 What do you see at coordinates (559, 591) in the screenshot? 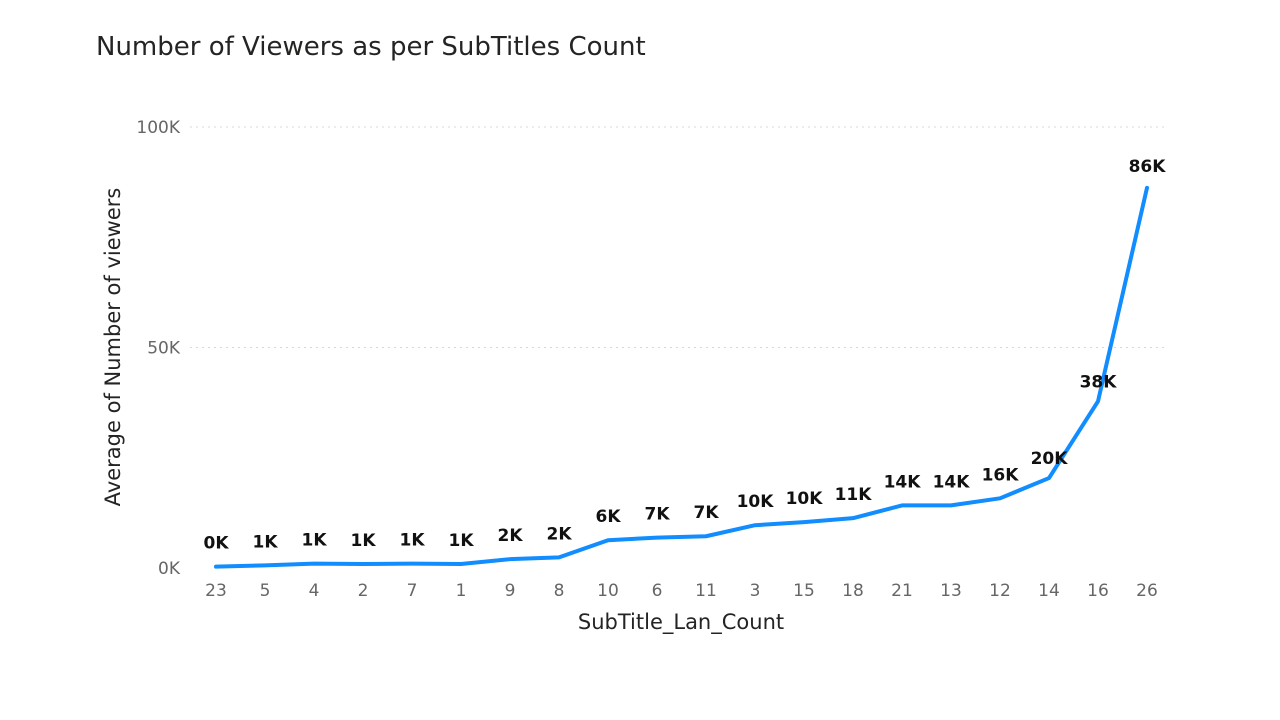
I see `x-tick-label: 8` at bounding box center [559, 591].